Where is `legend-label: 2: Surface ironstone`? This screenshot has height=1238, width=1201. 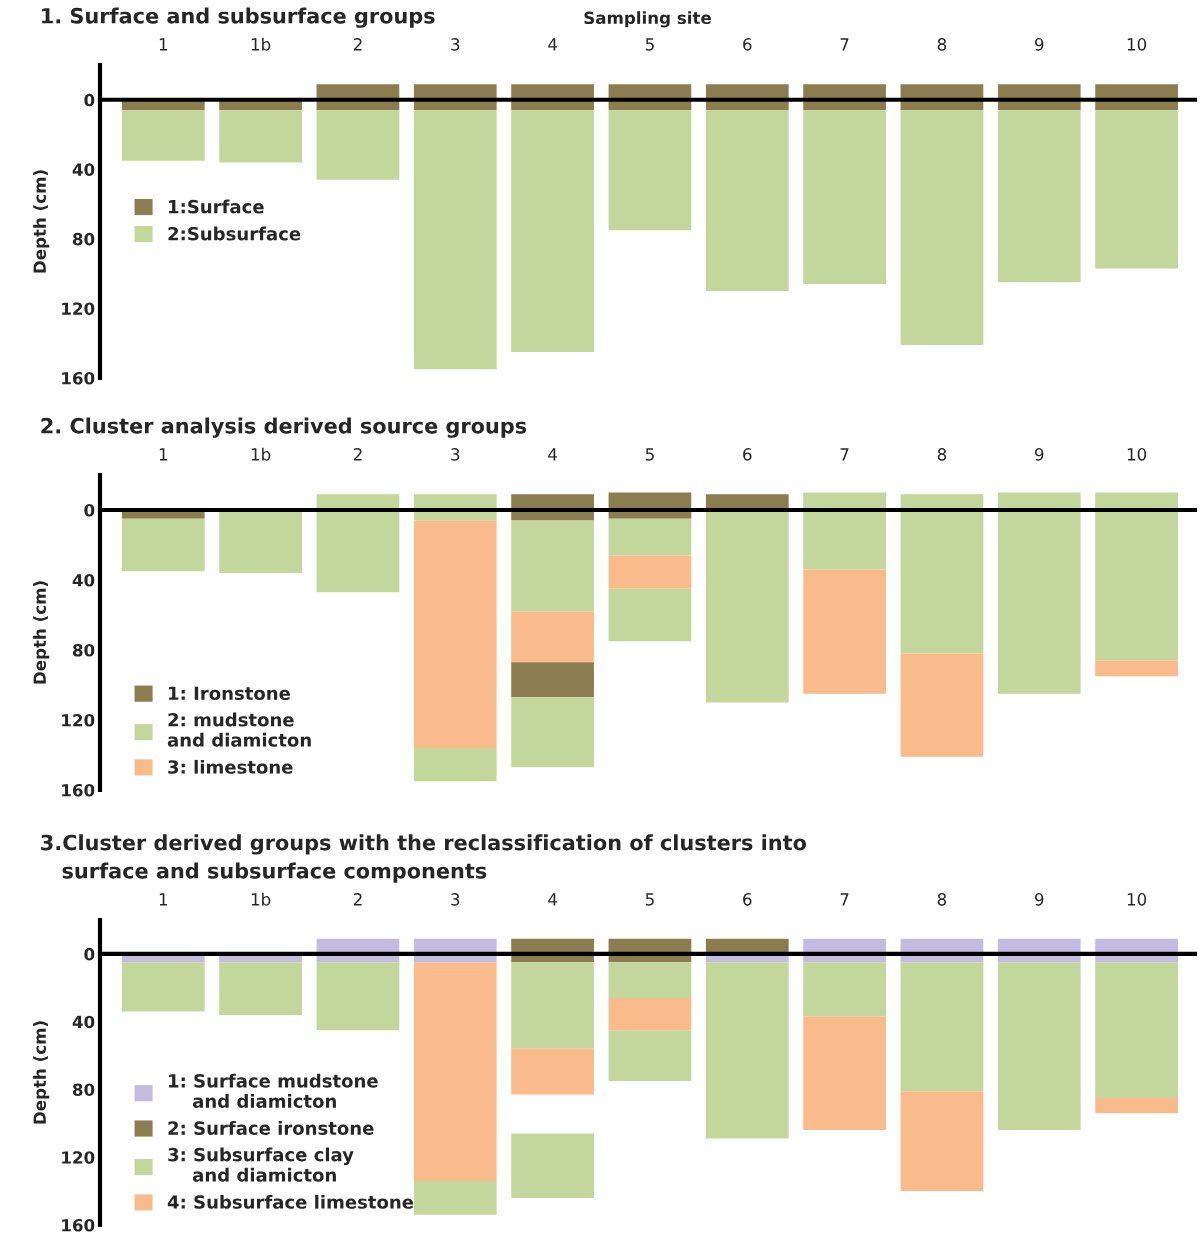
legend-label: 2: Surface ironstone is located at coordinates (271, 1127).